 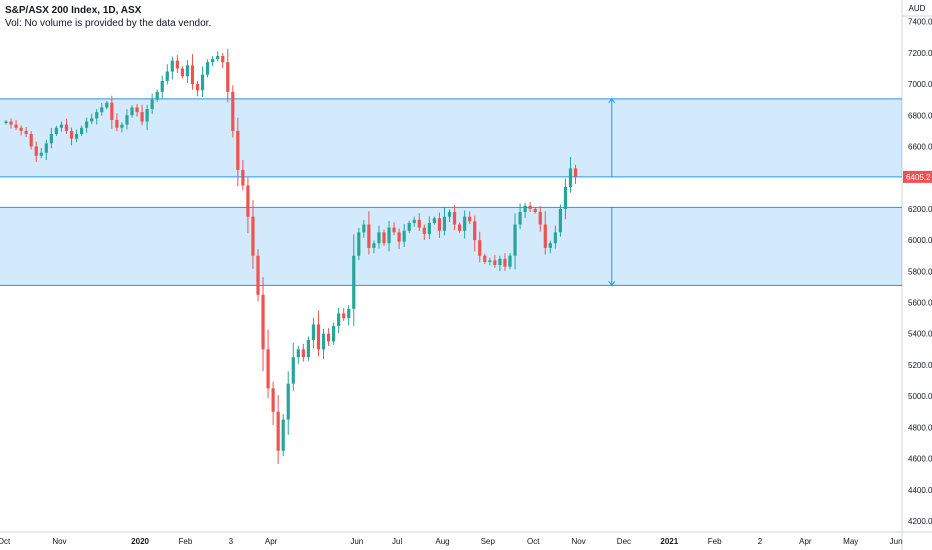 What do you see at coordinates (805, 541) in the screenshot?
I see `x-tick-label: Apr` at bounding box center [805, 541].